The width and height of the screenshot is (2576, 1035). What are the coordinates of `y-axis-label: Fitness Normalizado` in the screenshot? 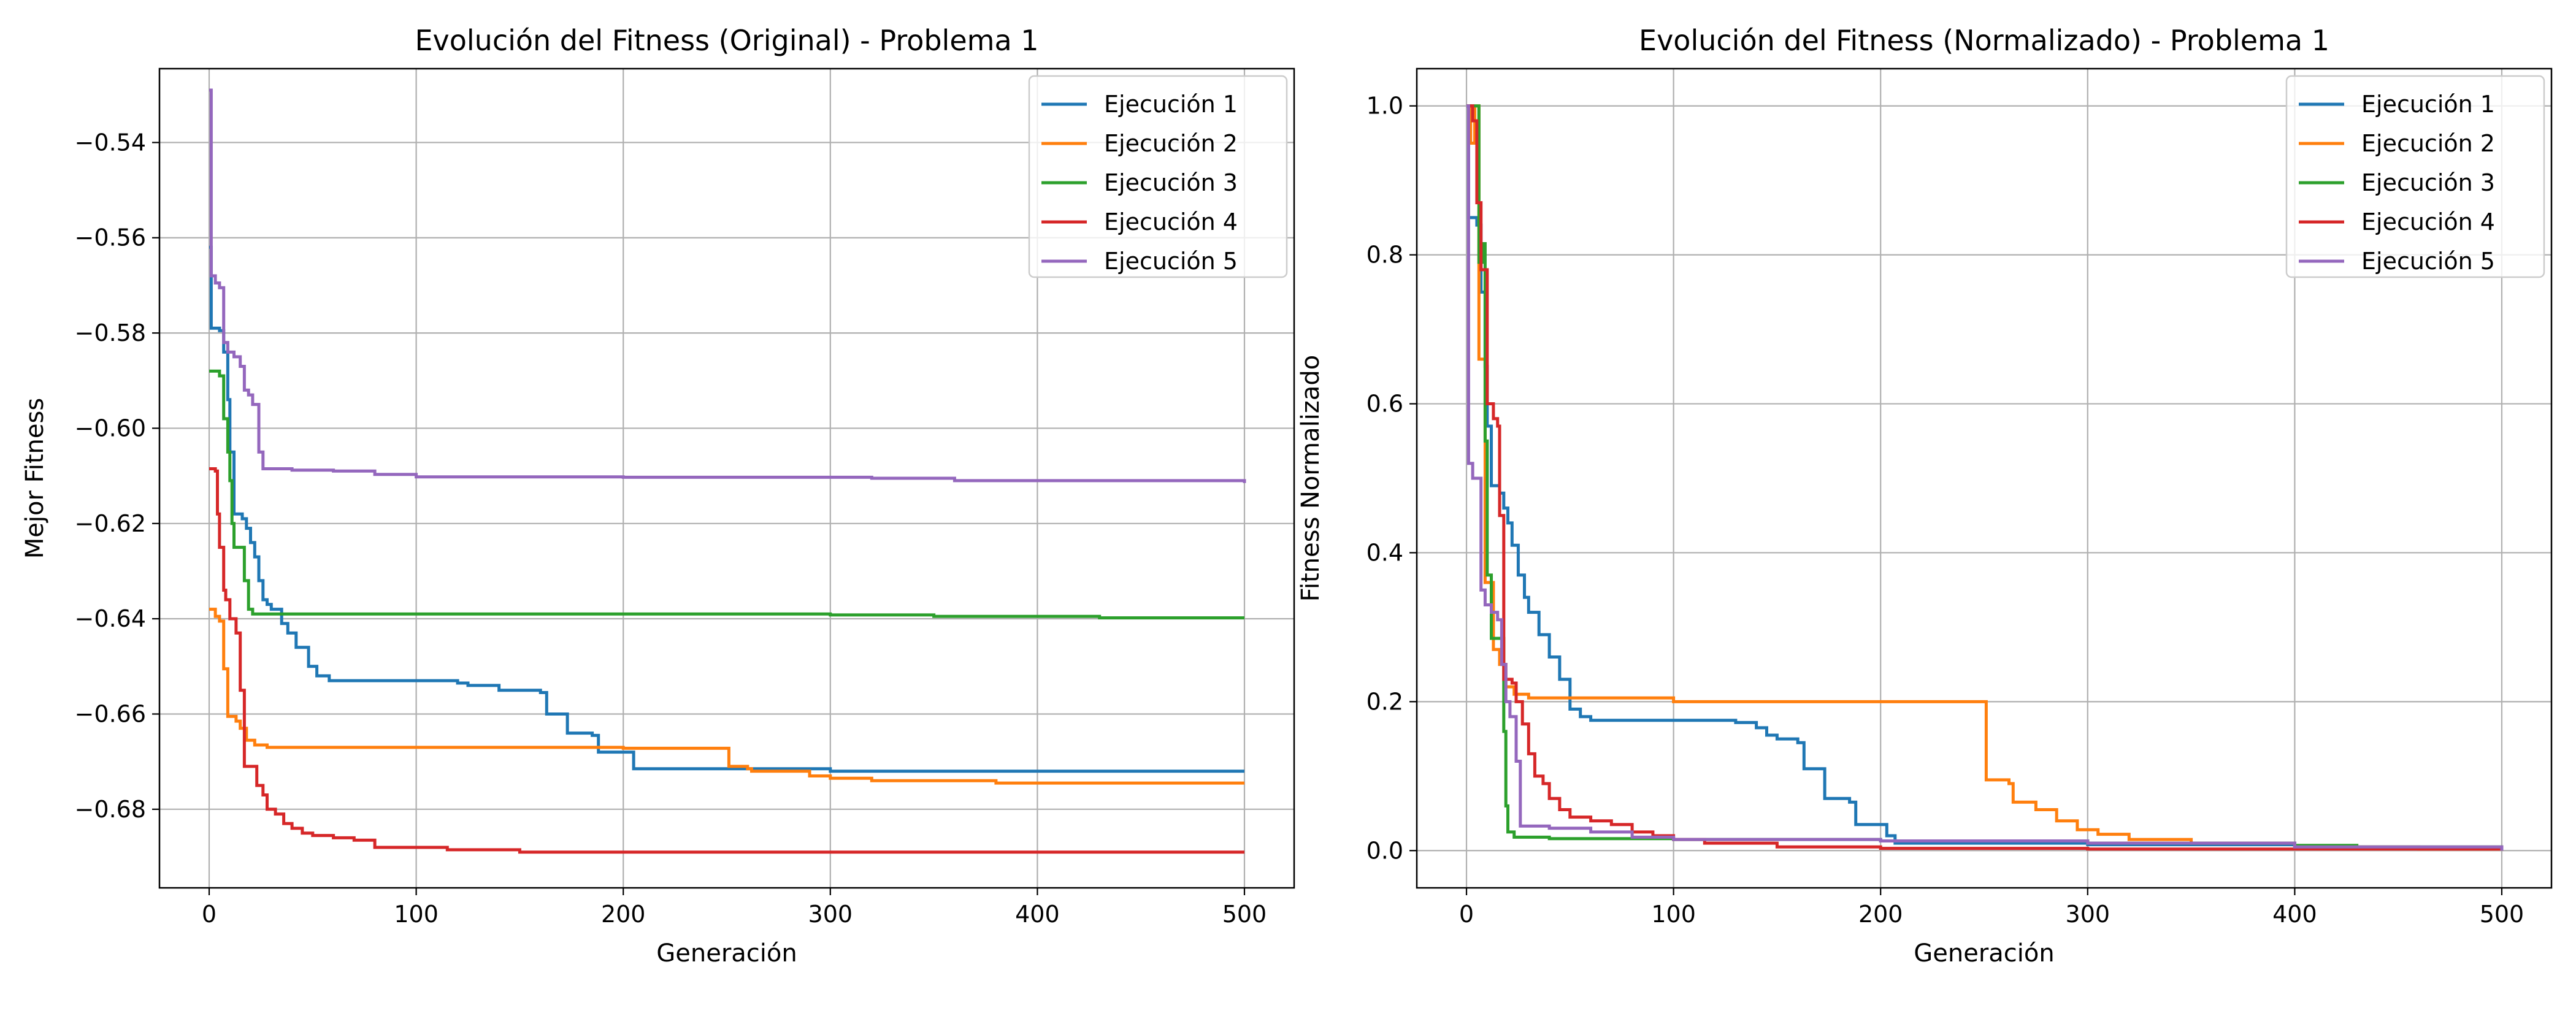 It's located at (1311, 478).